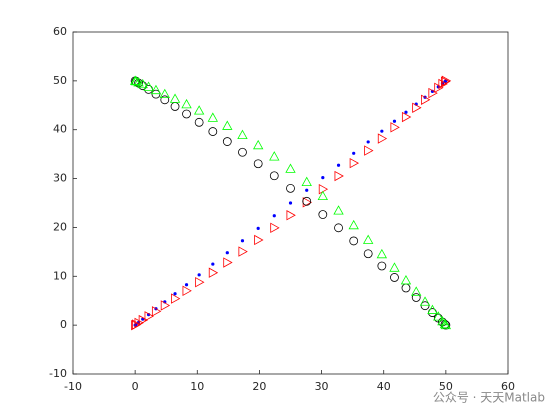 This screenshot has width=560, height=420. What do you see at coordinates (60, 275) in the screenshot?
I see `y-tick-label: 10` at bounding box center [60, 275].